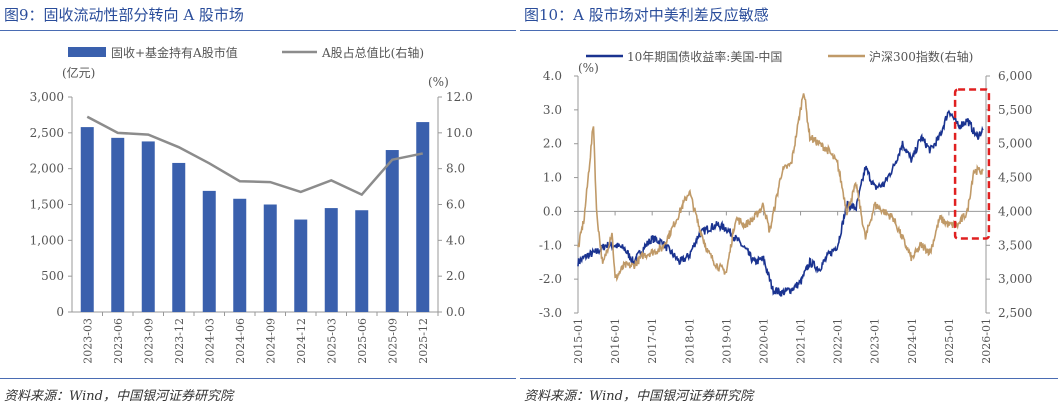 This screenshot has width=1058, height=408. What do you see at coordinates (78, 72) in the screenshot?
I see `y-axis-unit: (亿元)` at bounding box center [78, 72].